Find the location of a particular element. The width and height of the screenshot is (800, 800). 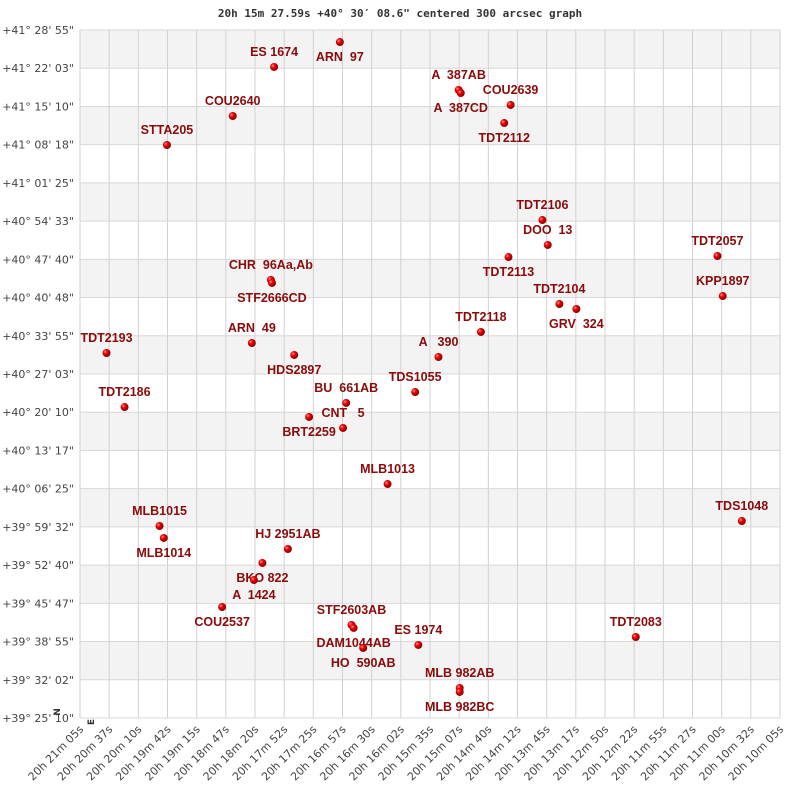

star-point: TDT2118 is located at coordinates (481, 323).